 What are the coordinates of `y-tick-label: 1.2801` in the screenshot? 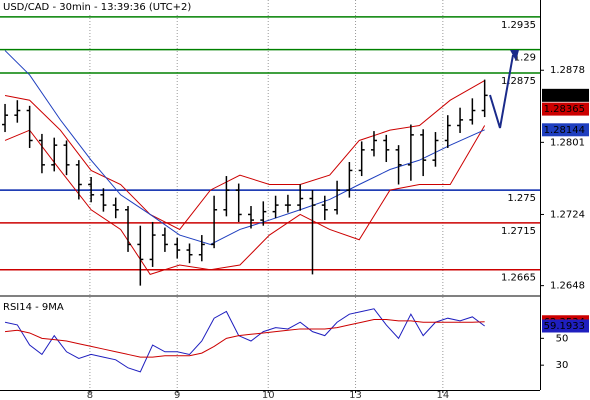 It's located at (567, 142).